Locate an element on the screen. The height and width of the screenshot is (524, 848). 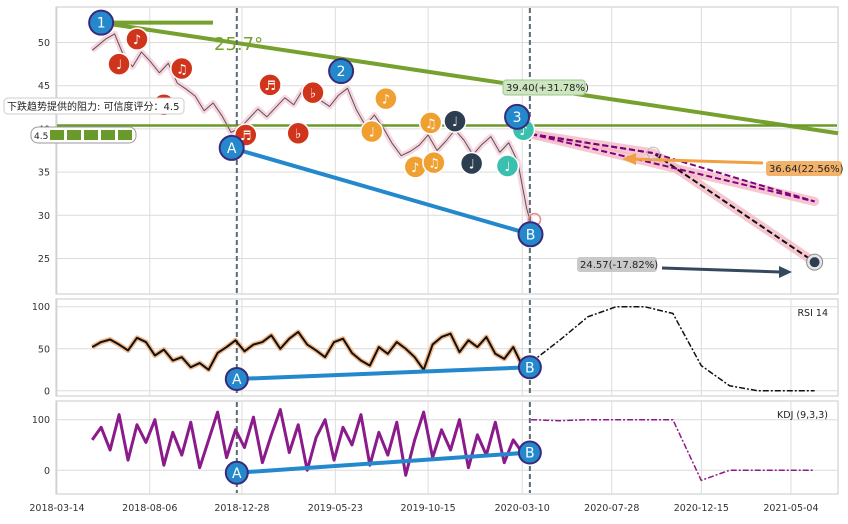
note-glyph-5: ♬ is located at coordinates (246, 136).